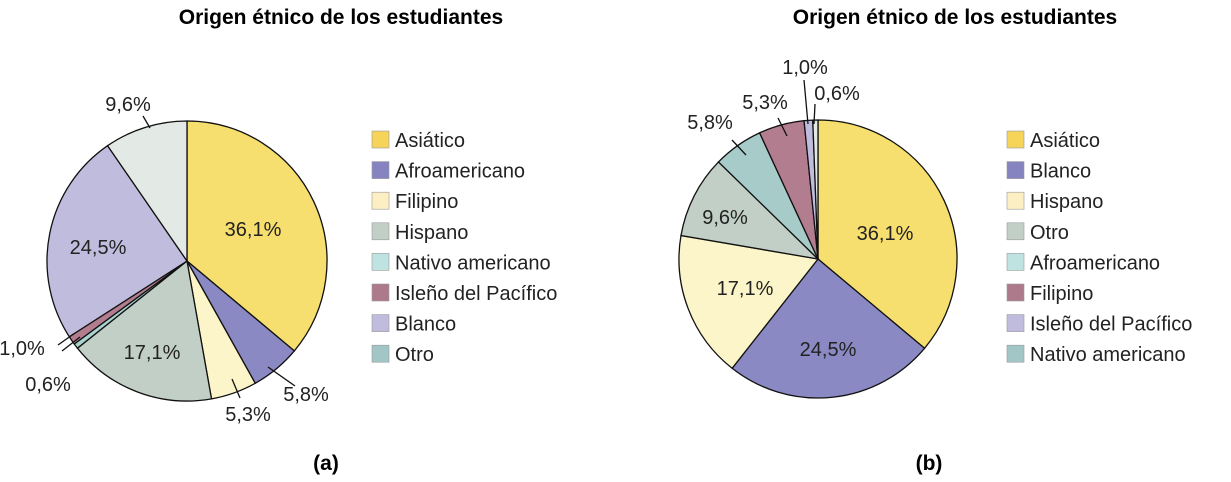 Image resolution: width=1231 pixels, height=482 pixels. Describe the element at coordinates (326, 463) in the screenshot. I see `chart-caption: (a)` at that location.